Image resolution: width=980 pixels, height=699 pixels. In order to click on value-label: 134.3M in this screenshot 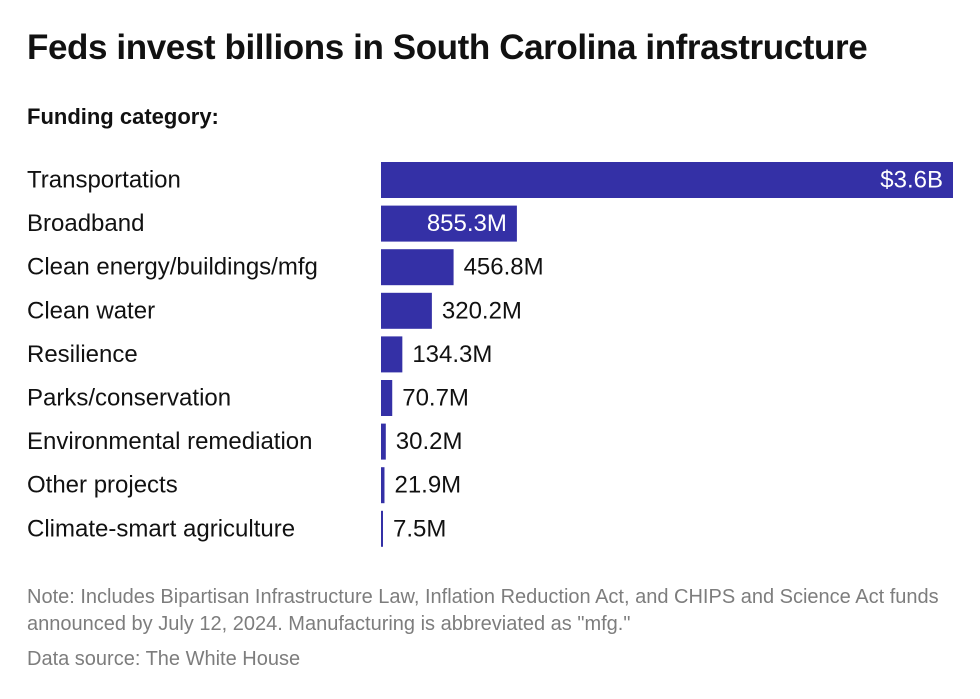, I will do `click(452, 354)`.